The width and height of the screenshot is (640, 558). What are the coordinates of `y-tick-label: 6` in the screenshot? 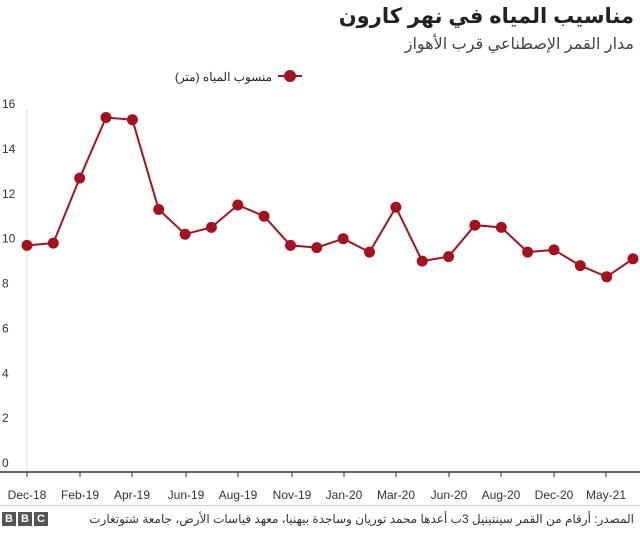 It's located at (5, 328).